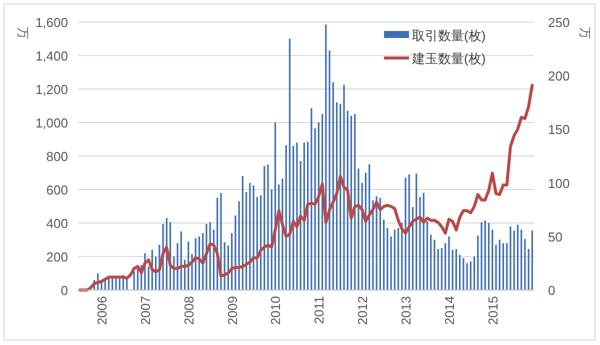 The image size is (600, 345). Describe the element at coordinates (555, 236) in the screenshot. I see `y2-tick-label: 50` at that location.